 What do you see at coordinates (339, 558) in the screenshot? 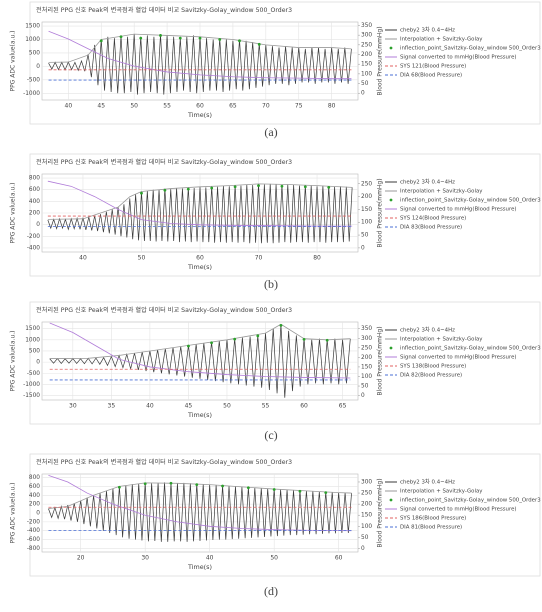
I see `x-tick-label: 60` at bounding box center [339, 558].